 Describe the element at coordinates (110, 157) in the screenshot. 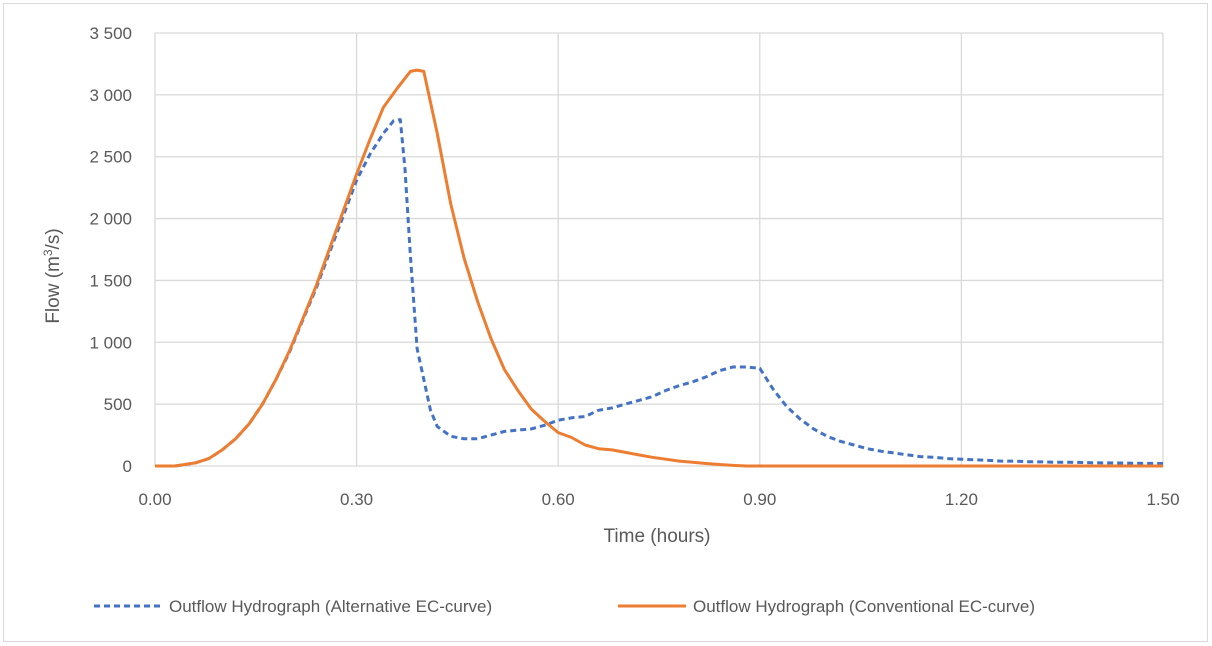

I see `y-tick-label: 2 500` at that location.